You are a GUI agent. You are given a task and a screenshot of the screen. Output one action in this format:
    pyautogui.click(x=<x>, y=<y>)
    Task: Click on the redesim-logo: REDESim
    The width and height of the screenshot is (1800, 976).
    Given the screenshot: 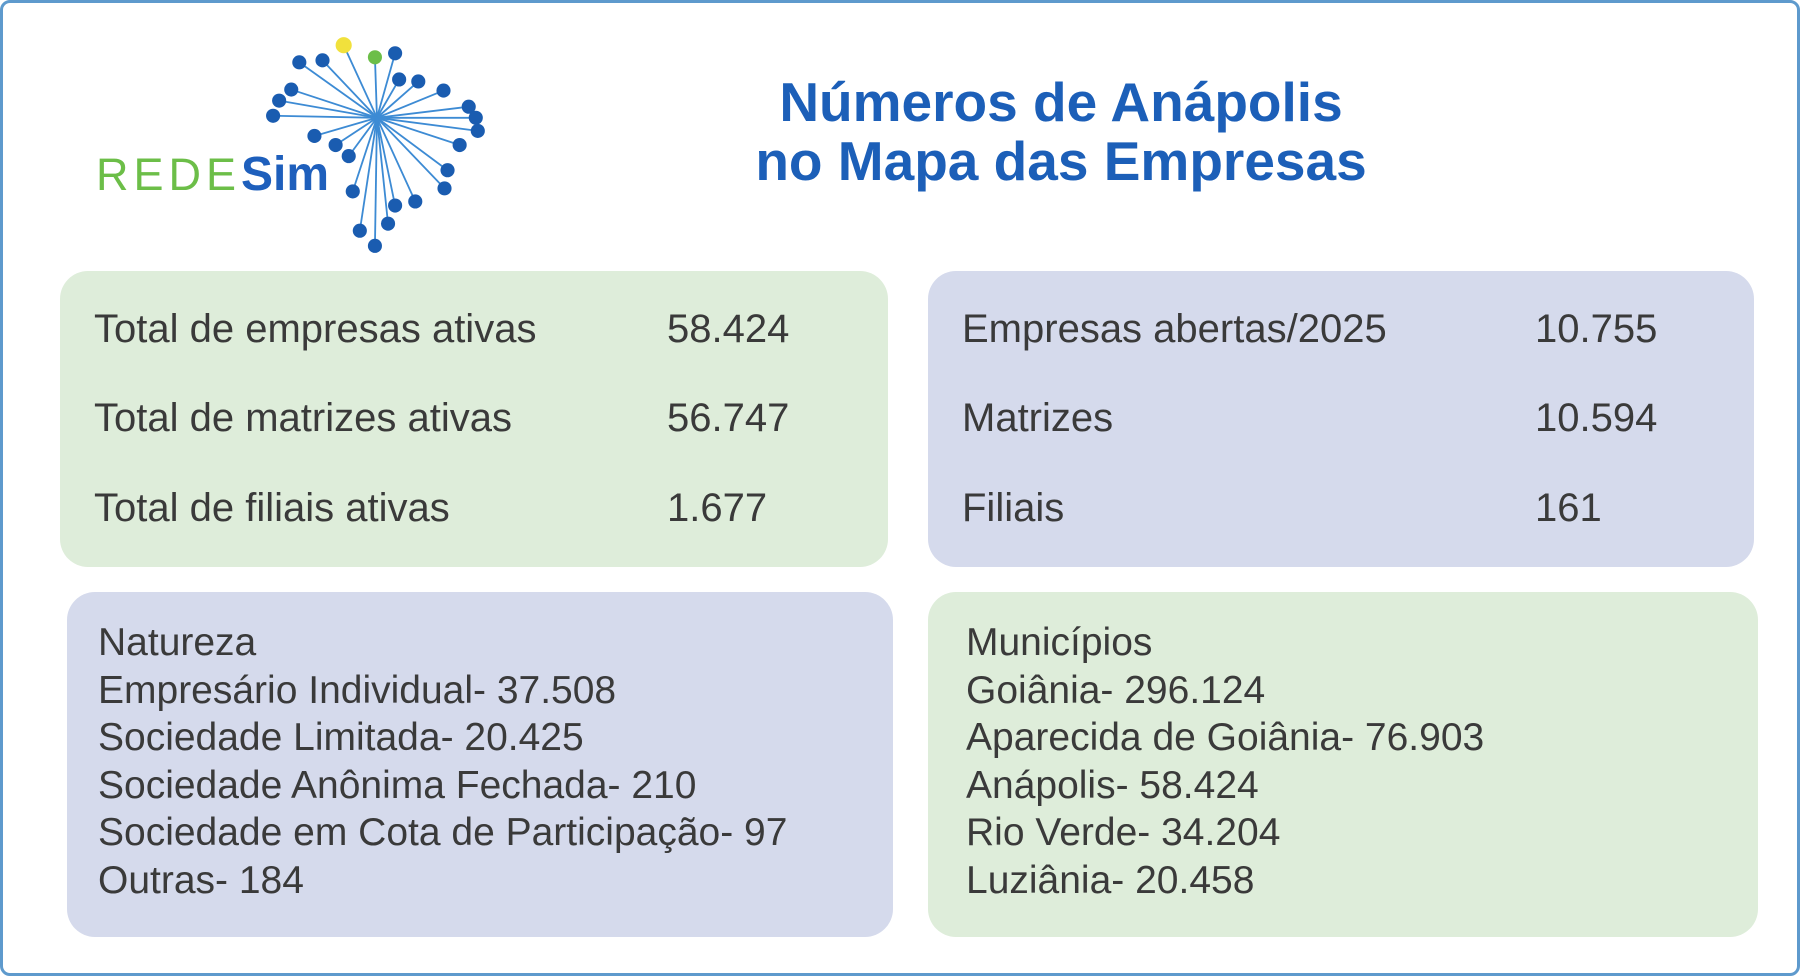 What is the action you would take?
    pyautogui.click(x=212, y=175)
    